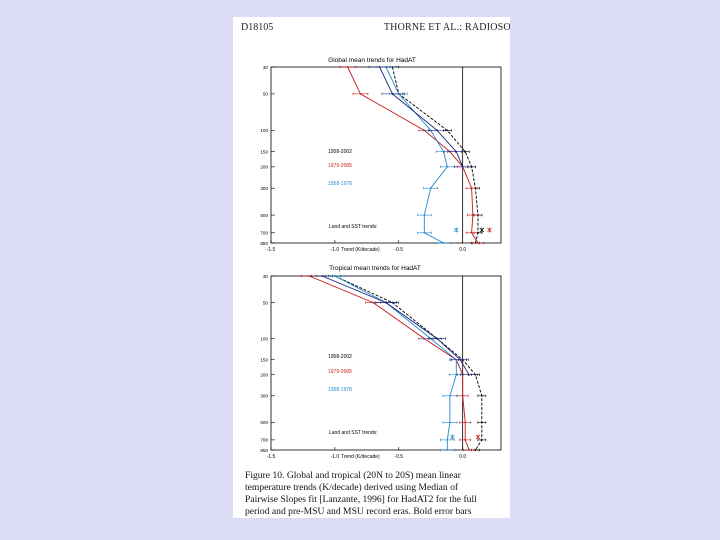 This screenshot has height=540, width=720. Describe the element at coordinates (340, 152) in the screenshot. I see `legend-entry: 1958-2002` at that location.